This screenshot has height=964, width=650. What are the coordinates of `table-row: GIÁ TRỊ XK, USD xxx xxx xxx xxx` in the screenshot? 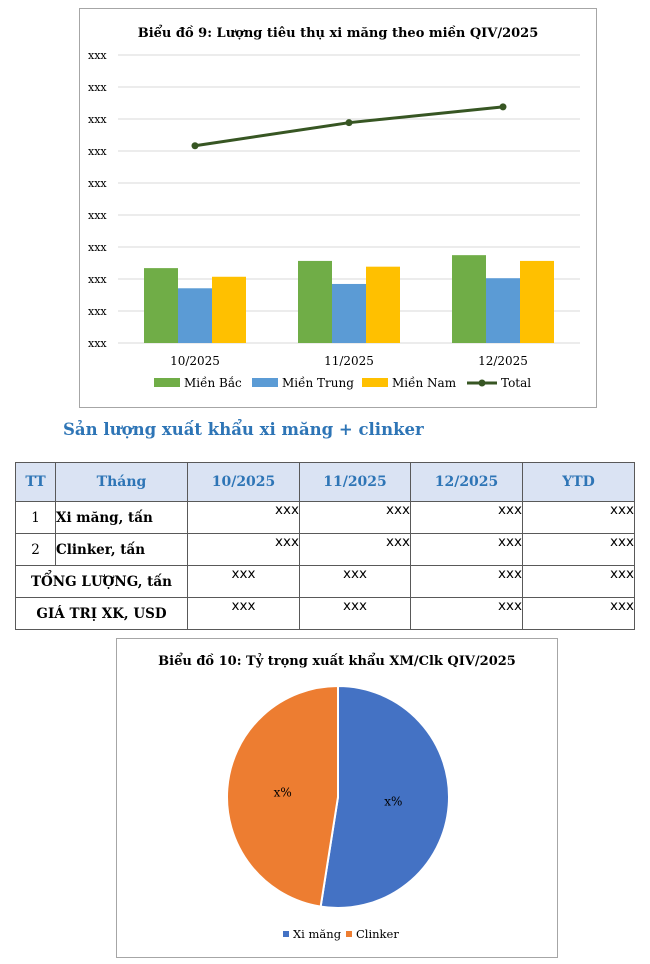 It's located at (325, 613).